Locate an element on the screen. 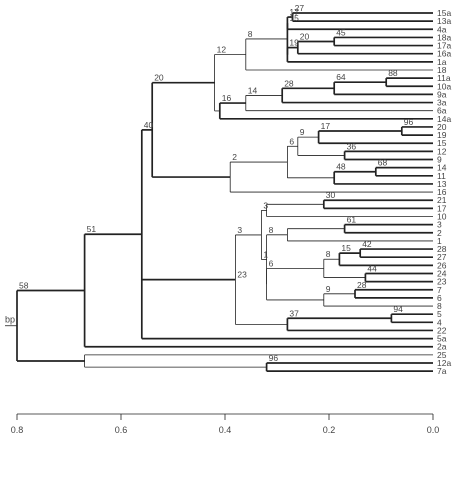 The width and height of the screenshot is (474, 480). leaf-label: 7a is located at coordinates (442, 371).